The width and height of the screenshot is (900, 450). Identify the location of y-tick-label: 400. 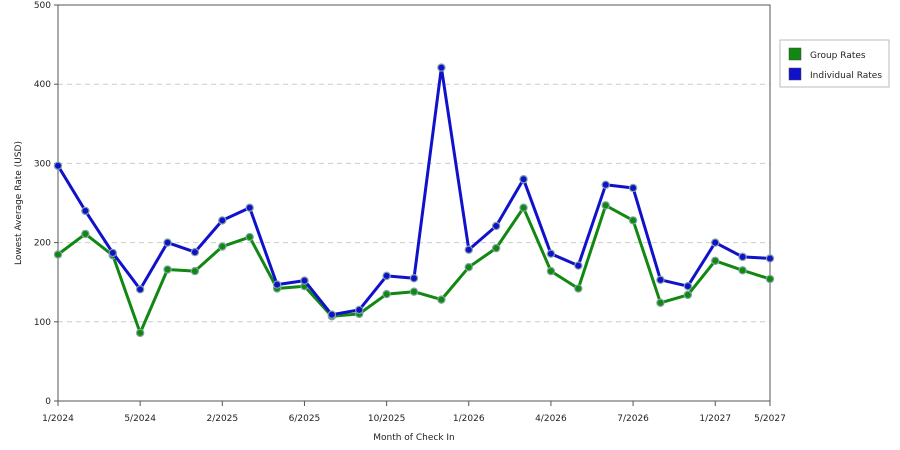
(42, 85).